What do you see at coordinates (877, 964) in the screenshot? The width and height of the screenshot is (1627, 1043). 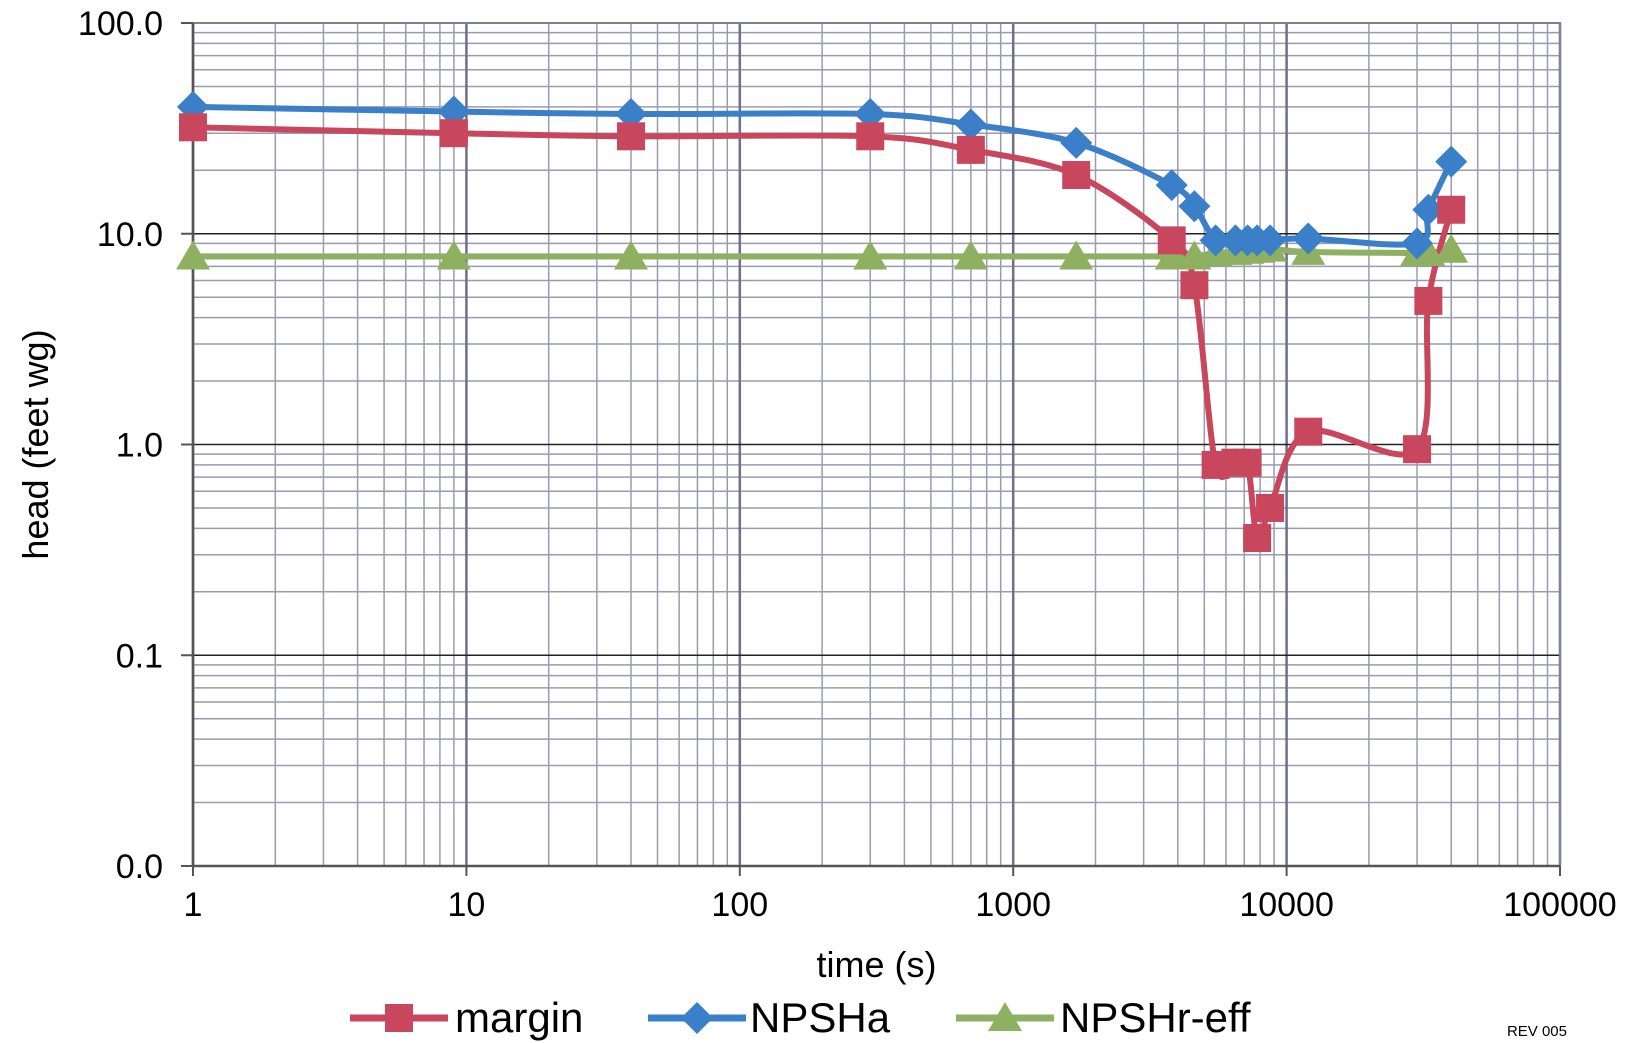 I see `x-axis-title: time (s)` at bounding box center [877, 964].